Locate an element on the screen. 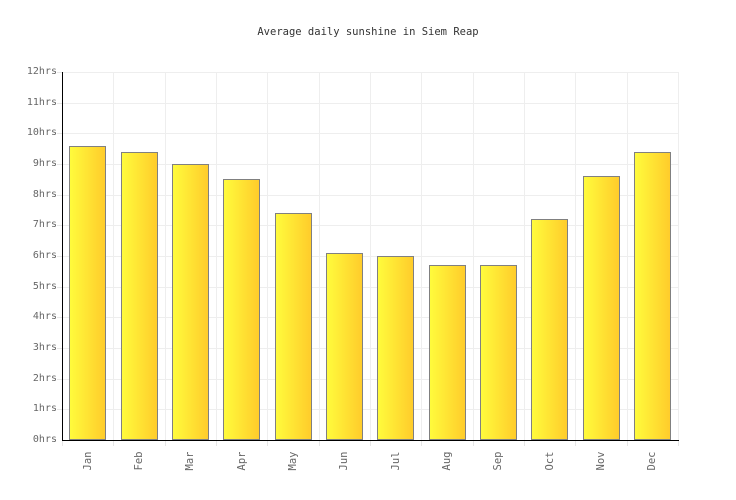 This screenshot has height=500, width=736. bar-dec is located at coordinates (652, 295).